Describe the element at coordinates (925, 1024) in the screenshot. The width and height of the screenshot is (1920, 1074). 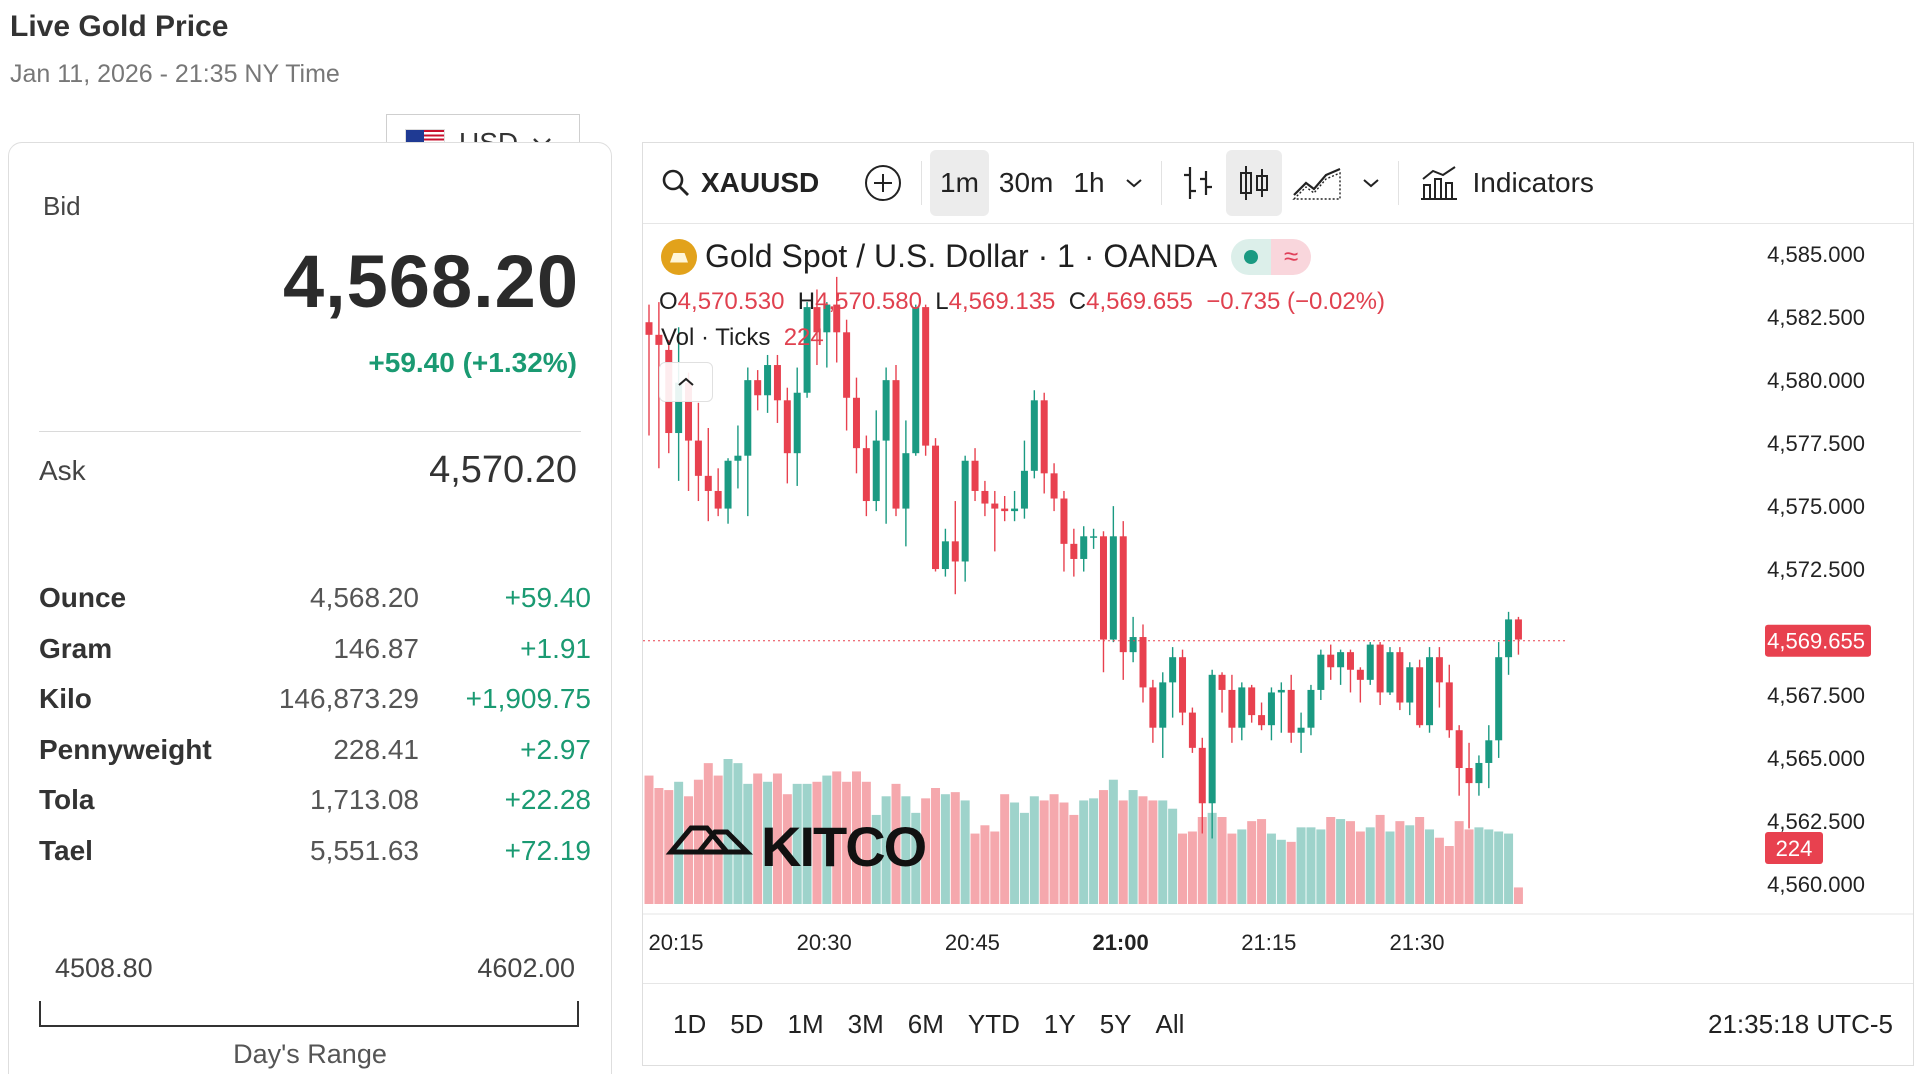
I see `range-6m-button: 6M` at that location.